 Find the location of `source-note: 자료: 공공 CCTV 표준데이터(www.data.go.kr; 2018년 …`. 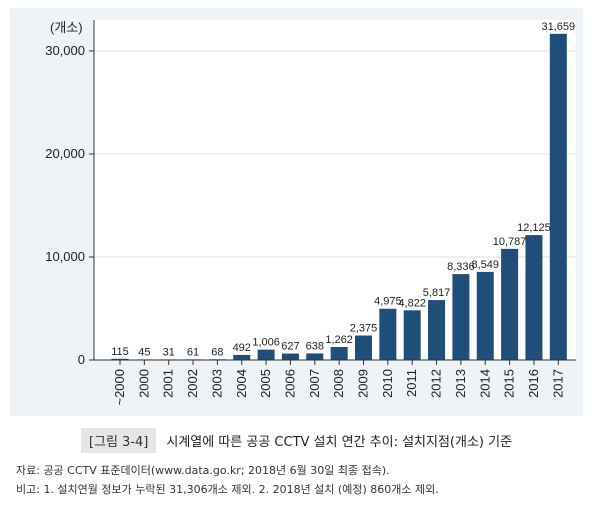

source-note: 자료: 공공 CCTV 표준데이터(www.data.go.kr; 2018년 … is located at coordinates (203, 470).